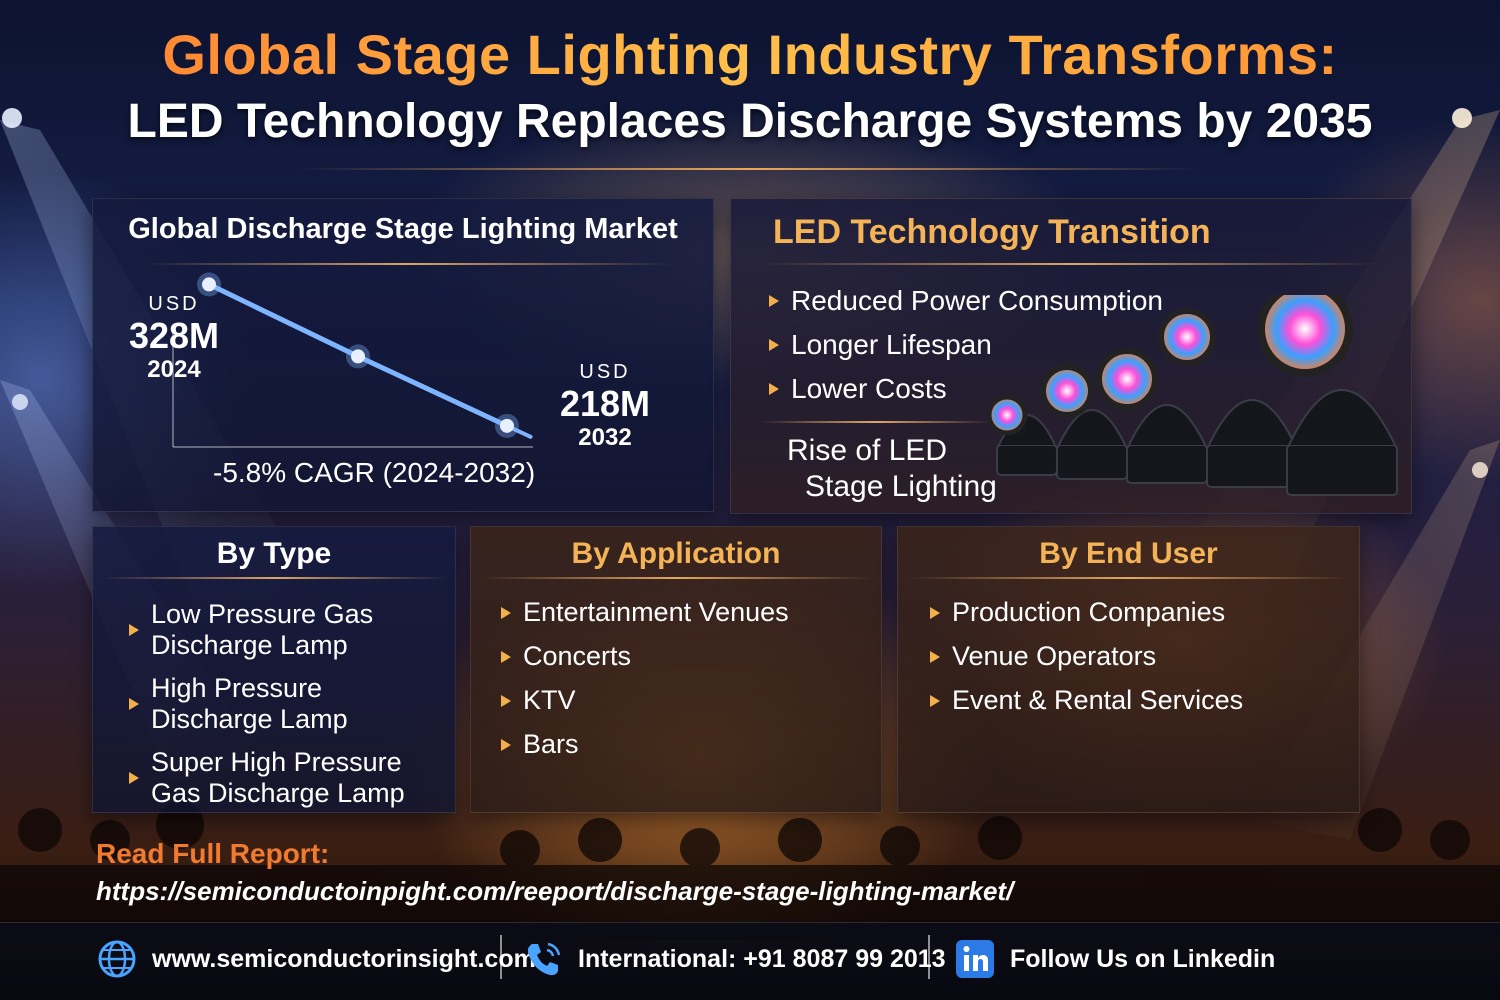 The image size is (1500, 1000). What do you see at coordinates (645, 612) in the screenshot?
I see `application-item: Entertainment Venues` at bounding box center [645, 612].